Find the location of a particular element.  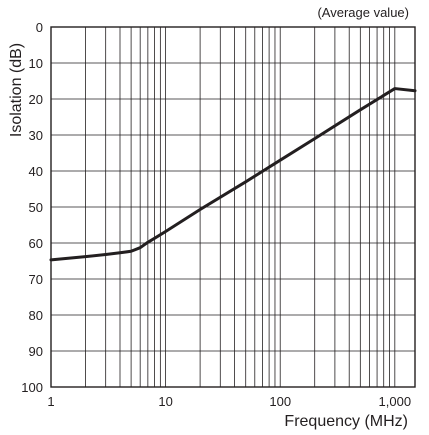

y-tick-label: 10 is located at coordinates (36, 63).